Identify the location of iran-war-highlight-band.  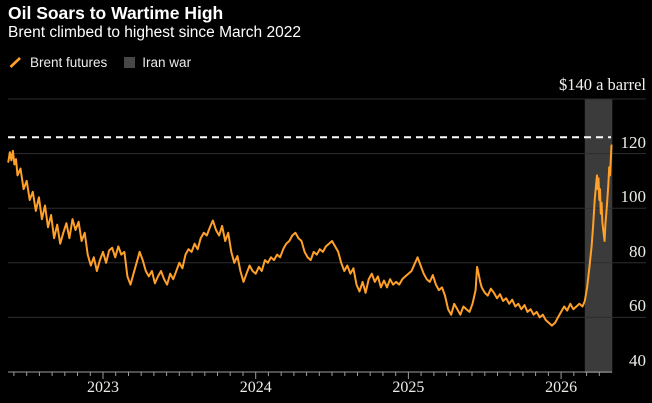
(598, 236).